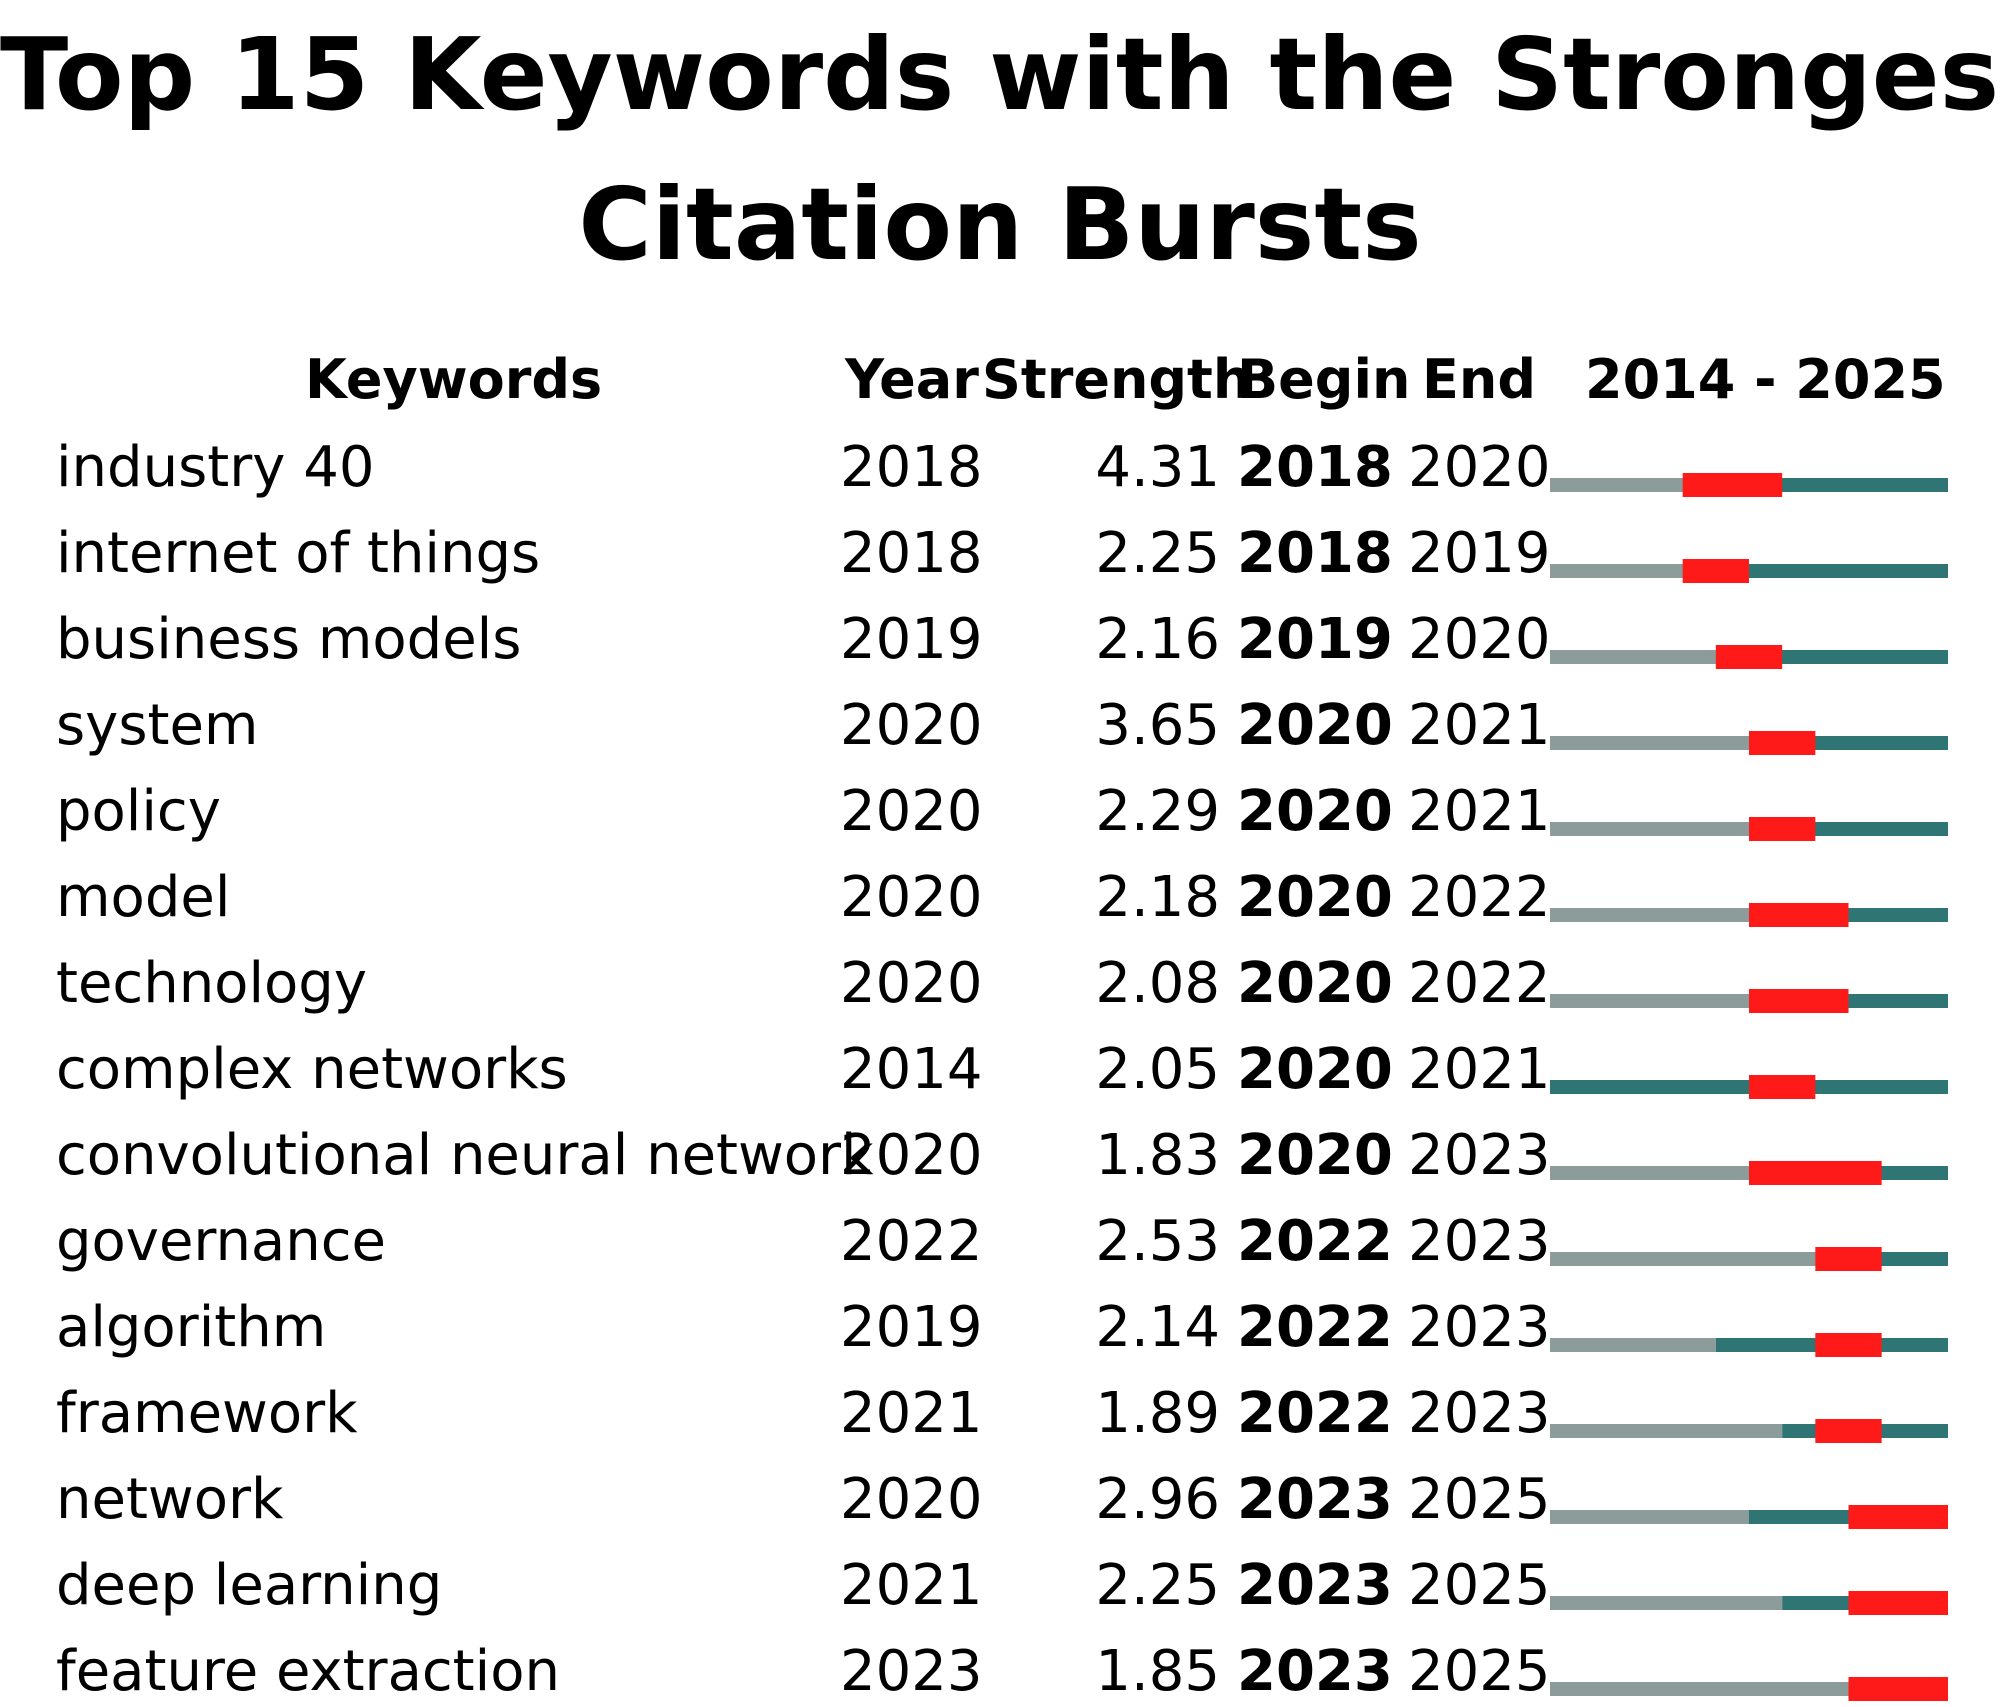  What do you see at coordinates (298, 553) in the screenshot?
I see `row-keyword: internet of things` at bounding box center [298, 553].